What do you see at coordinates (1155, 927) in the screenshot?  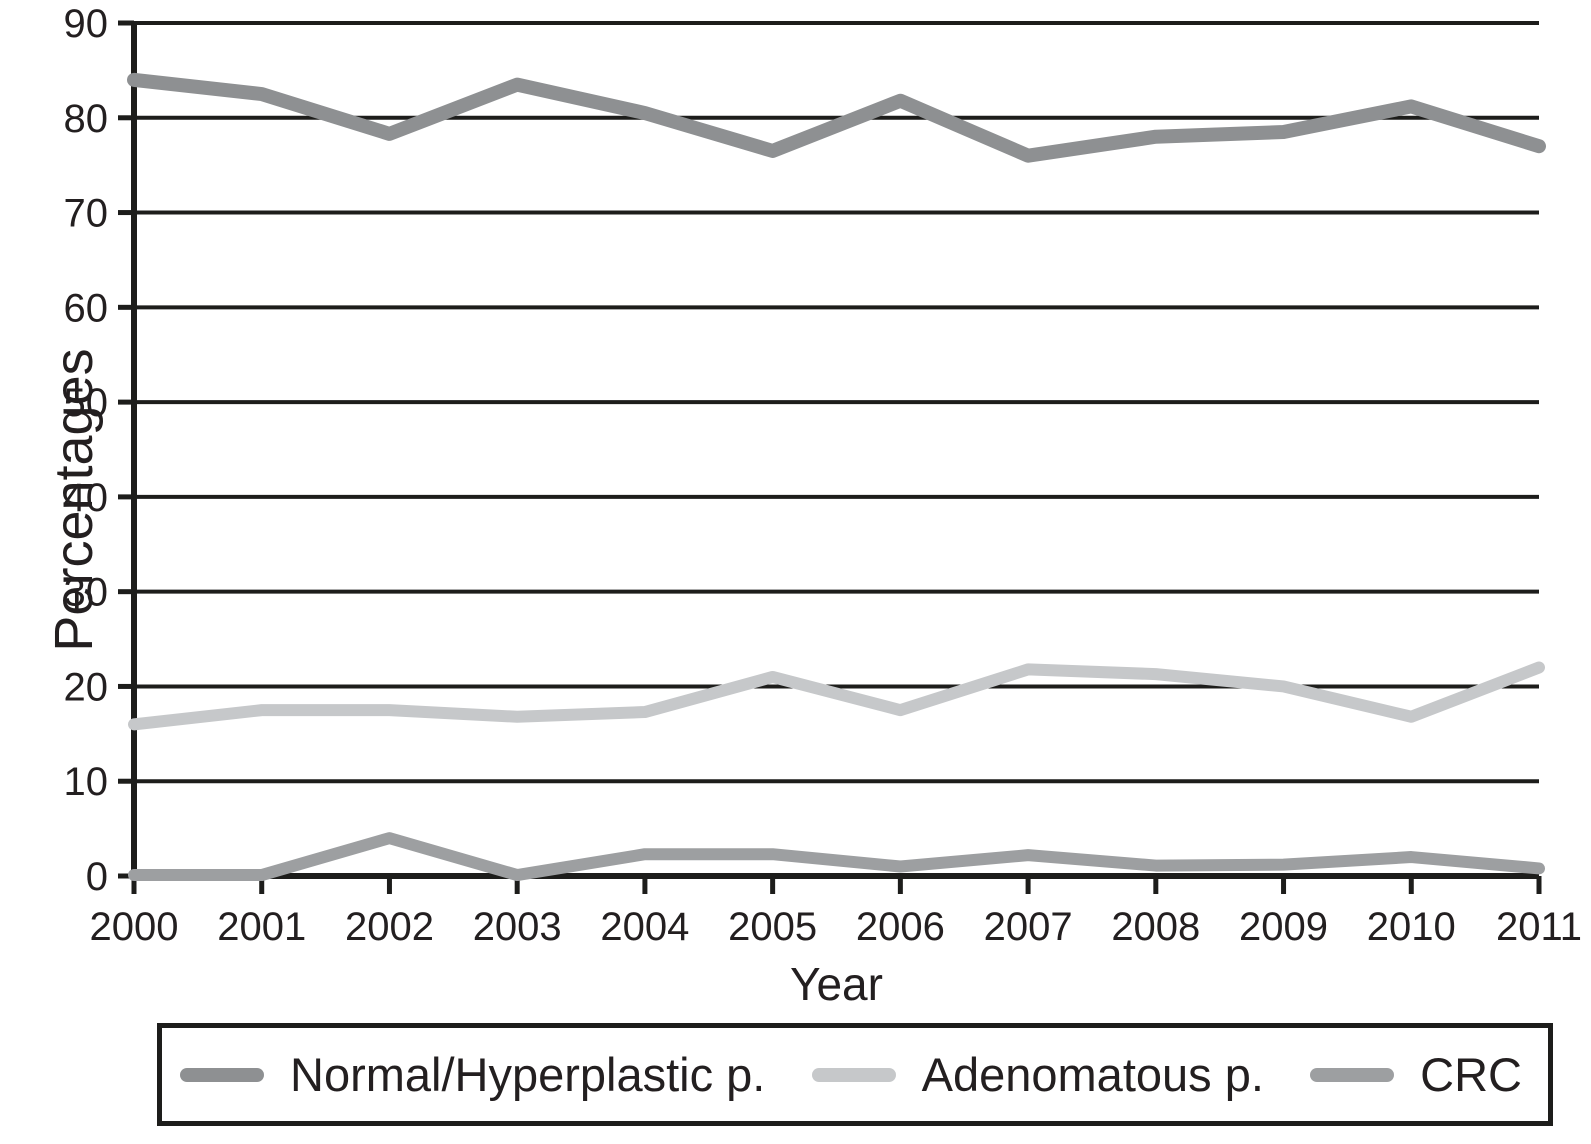 I see `x-tick-label-2008: 2008` at bounding box center [1155, 927].